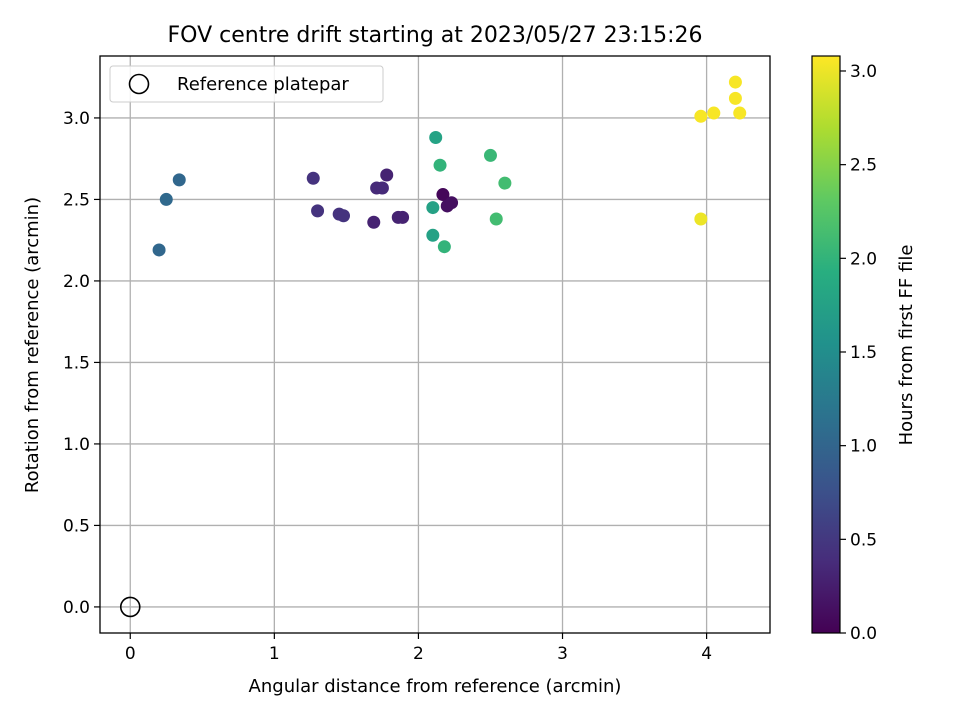 The image size is (960, 720). I want to click on y-tick-label: 0.0, so click(76, 608).